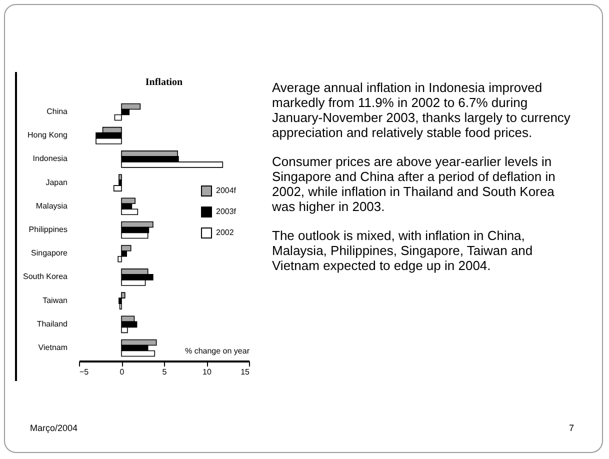 The height and width of the screenshot is (459, 609). What do you see at coordinates (403, 250) in the screenshot?
I see `text: The outlook is mixed, with inflation in China, Malaysia, Philippines, Singapore, Taiwan and Vietnam expected to edge up in 2004.` at bounding box center [403, 250].